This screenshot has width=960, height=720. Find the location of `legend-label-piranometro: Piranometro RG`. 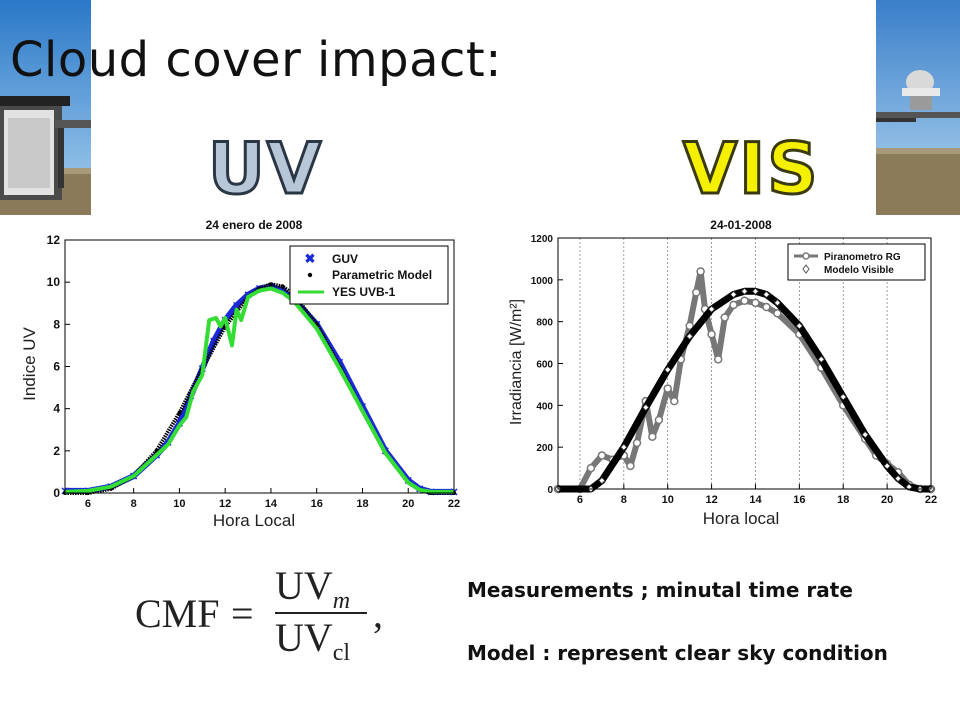

legend-label-piranometro: Piranometro RG is located at coordinates (862, 257).